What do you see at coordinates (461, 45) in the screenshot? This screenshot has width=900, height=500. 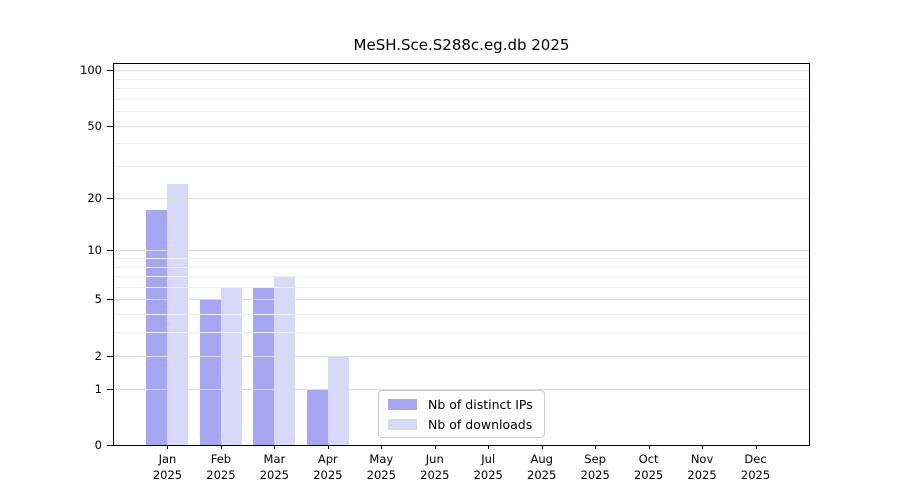 I see `chart-title: MeSH.Sce.S288c.eg.db 2025` at bounding box center [461, 45].